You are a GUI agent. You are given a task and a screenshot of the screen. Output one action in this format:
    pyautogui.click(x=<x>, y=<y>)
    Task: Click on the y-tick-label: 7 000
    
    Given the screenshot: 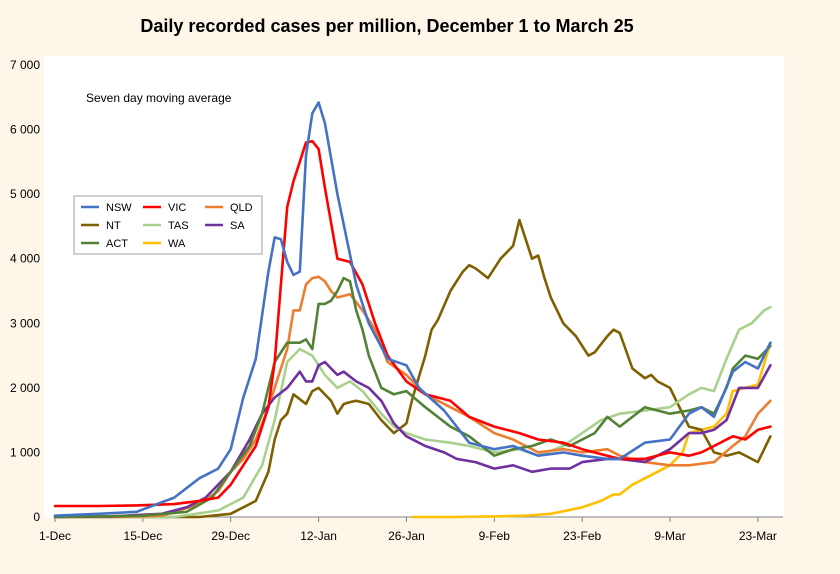 What is the action you would take?
    pyautogui.click(x=25, y=65)
    